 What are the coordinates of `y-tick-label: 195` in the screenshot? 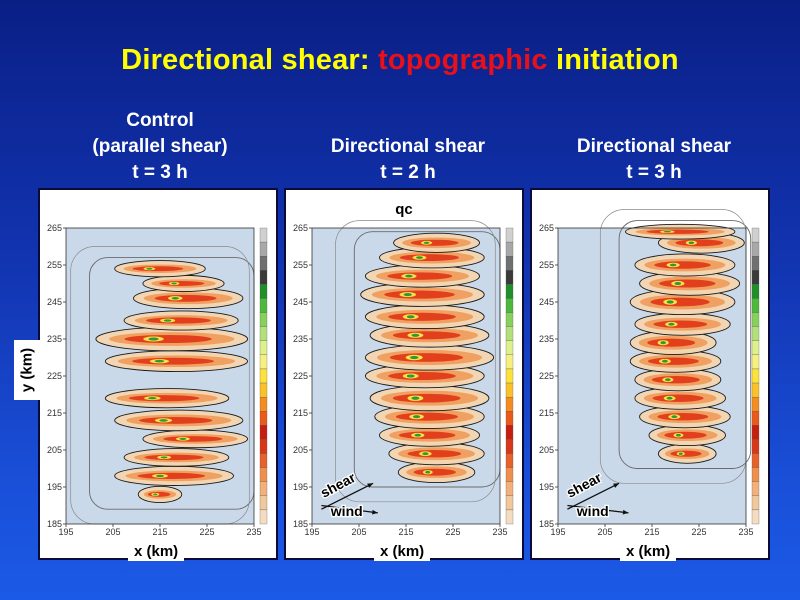 It's located at (546, 487).